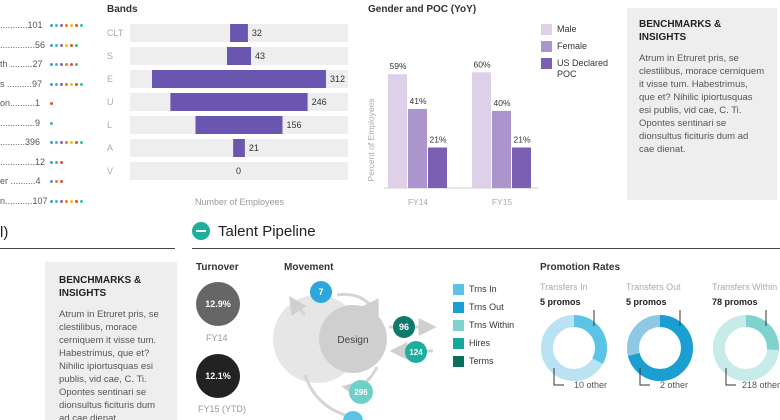 Image resolution: width=780 pixels, height=420 pixels. What do you see at coordinates (591, 385) in the screenshot?
I see `promotion-other: 10 other` at bounding box center [591, 385].